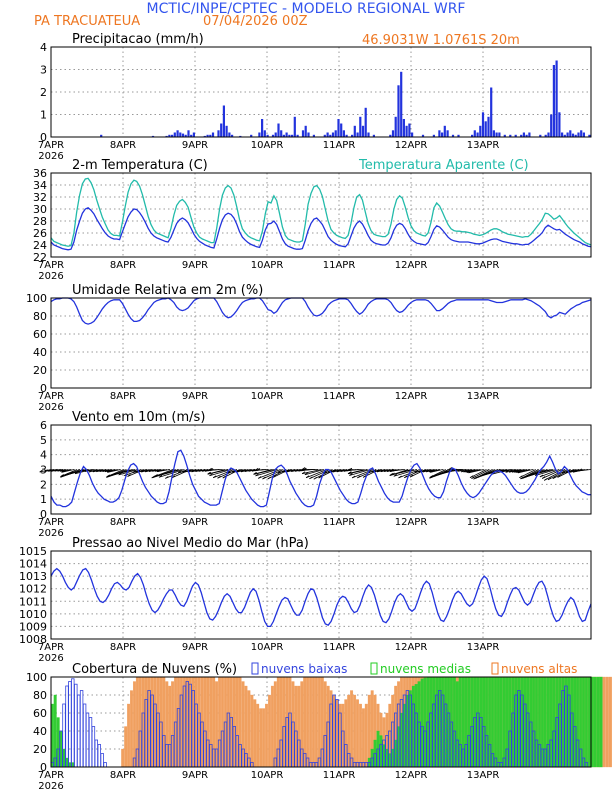  What do you see at coordinates (40, 221) in the screenshot?
I see `y-tick-label: 28` at bounding box center [40, 221].